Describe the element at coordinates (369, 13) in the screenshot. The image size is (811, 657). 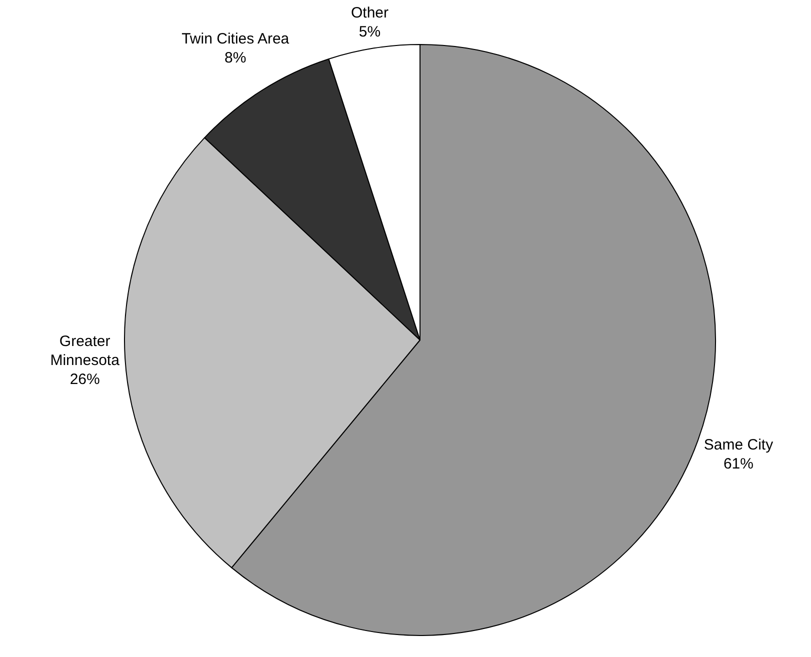
I see `slice-label: Other` at that location.